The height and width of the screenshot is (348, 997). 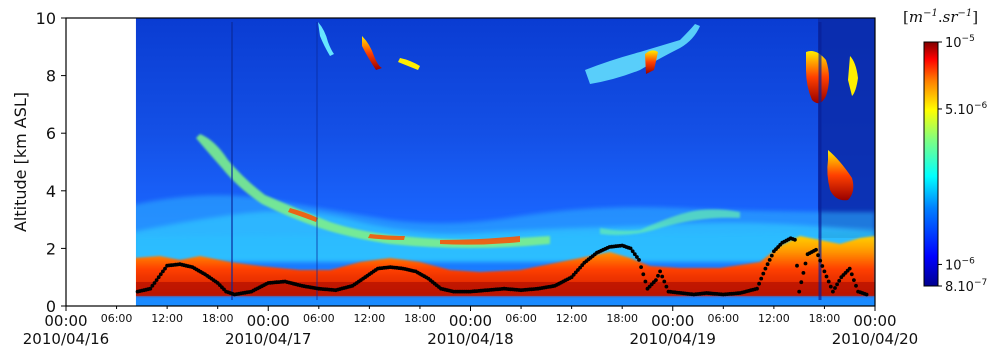 What do you see at coordinates (51, 191) in the screenshot?
I see `y-tick-label: 4` at bounding box center [51, 191].